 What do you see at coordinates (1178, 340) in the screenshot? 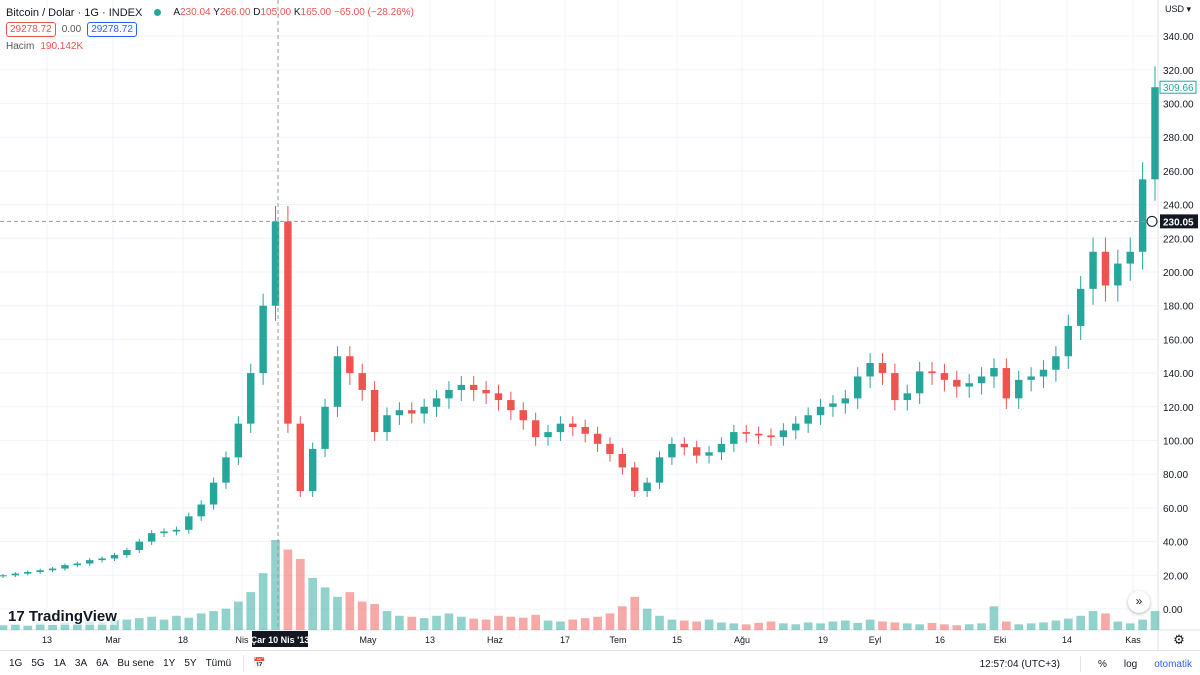
I see `price-tick: 160.00` at bounding box center [1178, 340].